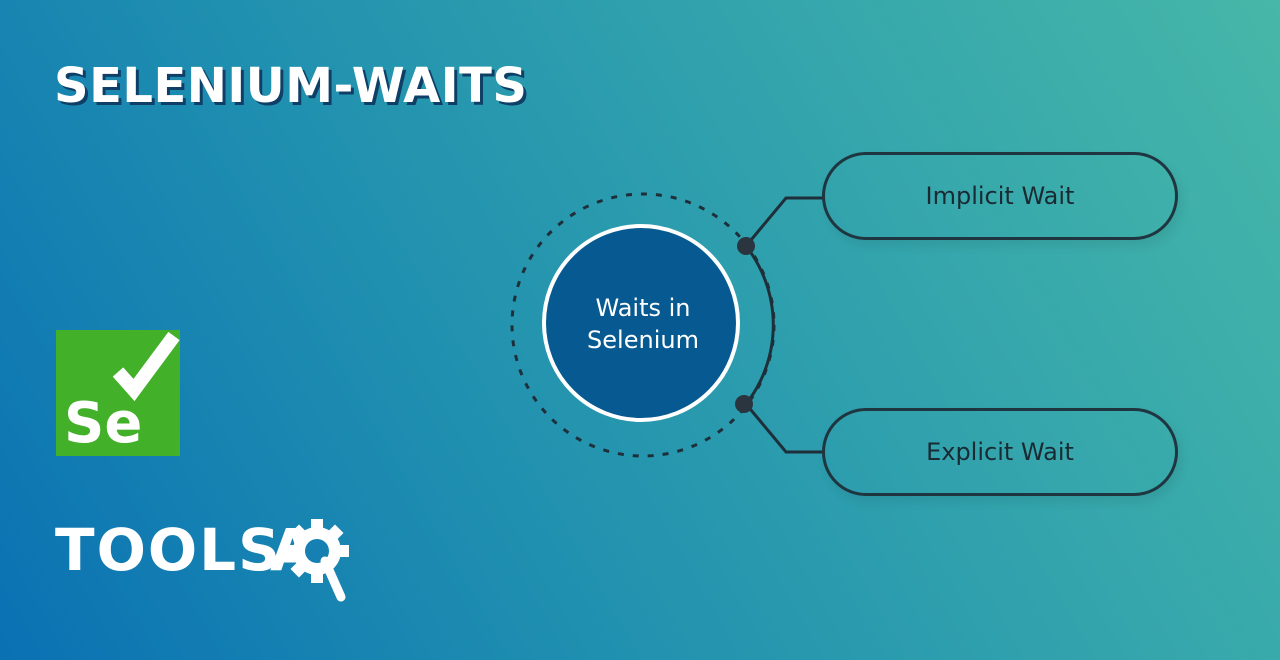 This screenshot has width=1280, height=660. I want to click on toolsqa-logo: TOOLSA, so click(235, 560).